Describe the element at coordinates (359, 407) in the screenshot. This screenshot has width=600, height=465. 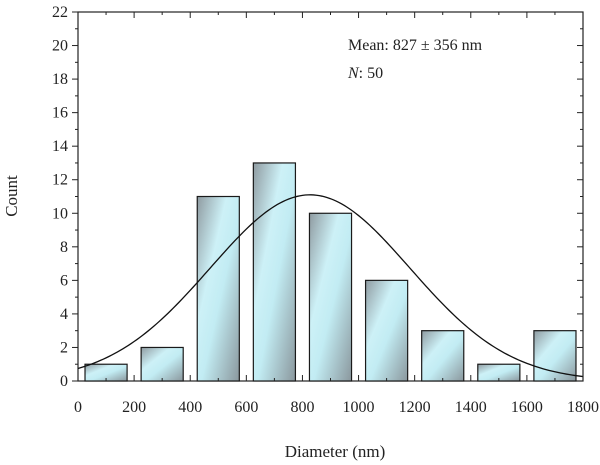
I see `x-tick-label: 1000` at that location.